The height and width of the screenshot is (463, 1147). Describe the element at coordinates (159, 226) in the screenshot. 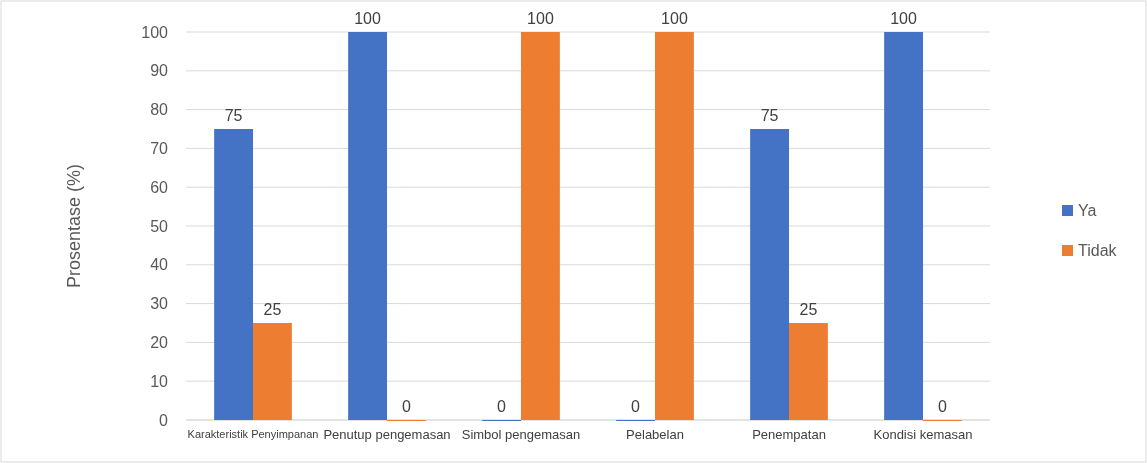

I see `y-tick-label: 50` at that location.